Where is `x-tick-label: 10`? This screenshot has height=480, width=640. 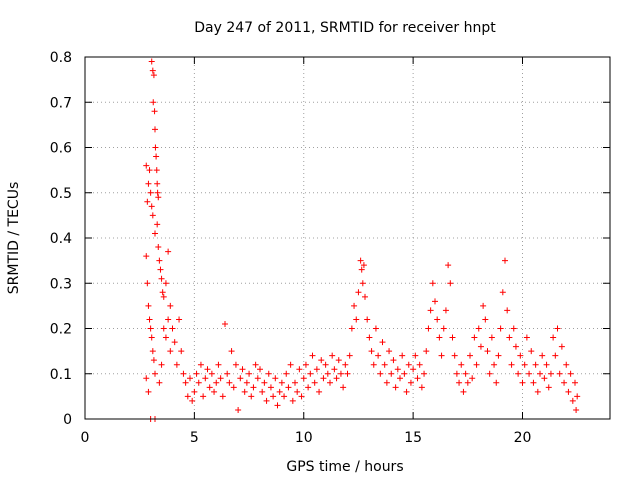
x-tick-label: 10 is located at coordinates (304, 438).